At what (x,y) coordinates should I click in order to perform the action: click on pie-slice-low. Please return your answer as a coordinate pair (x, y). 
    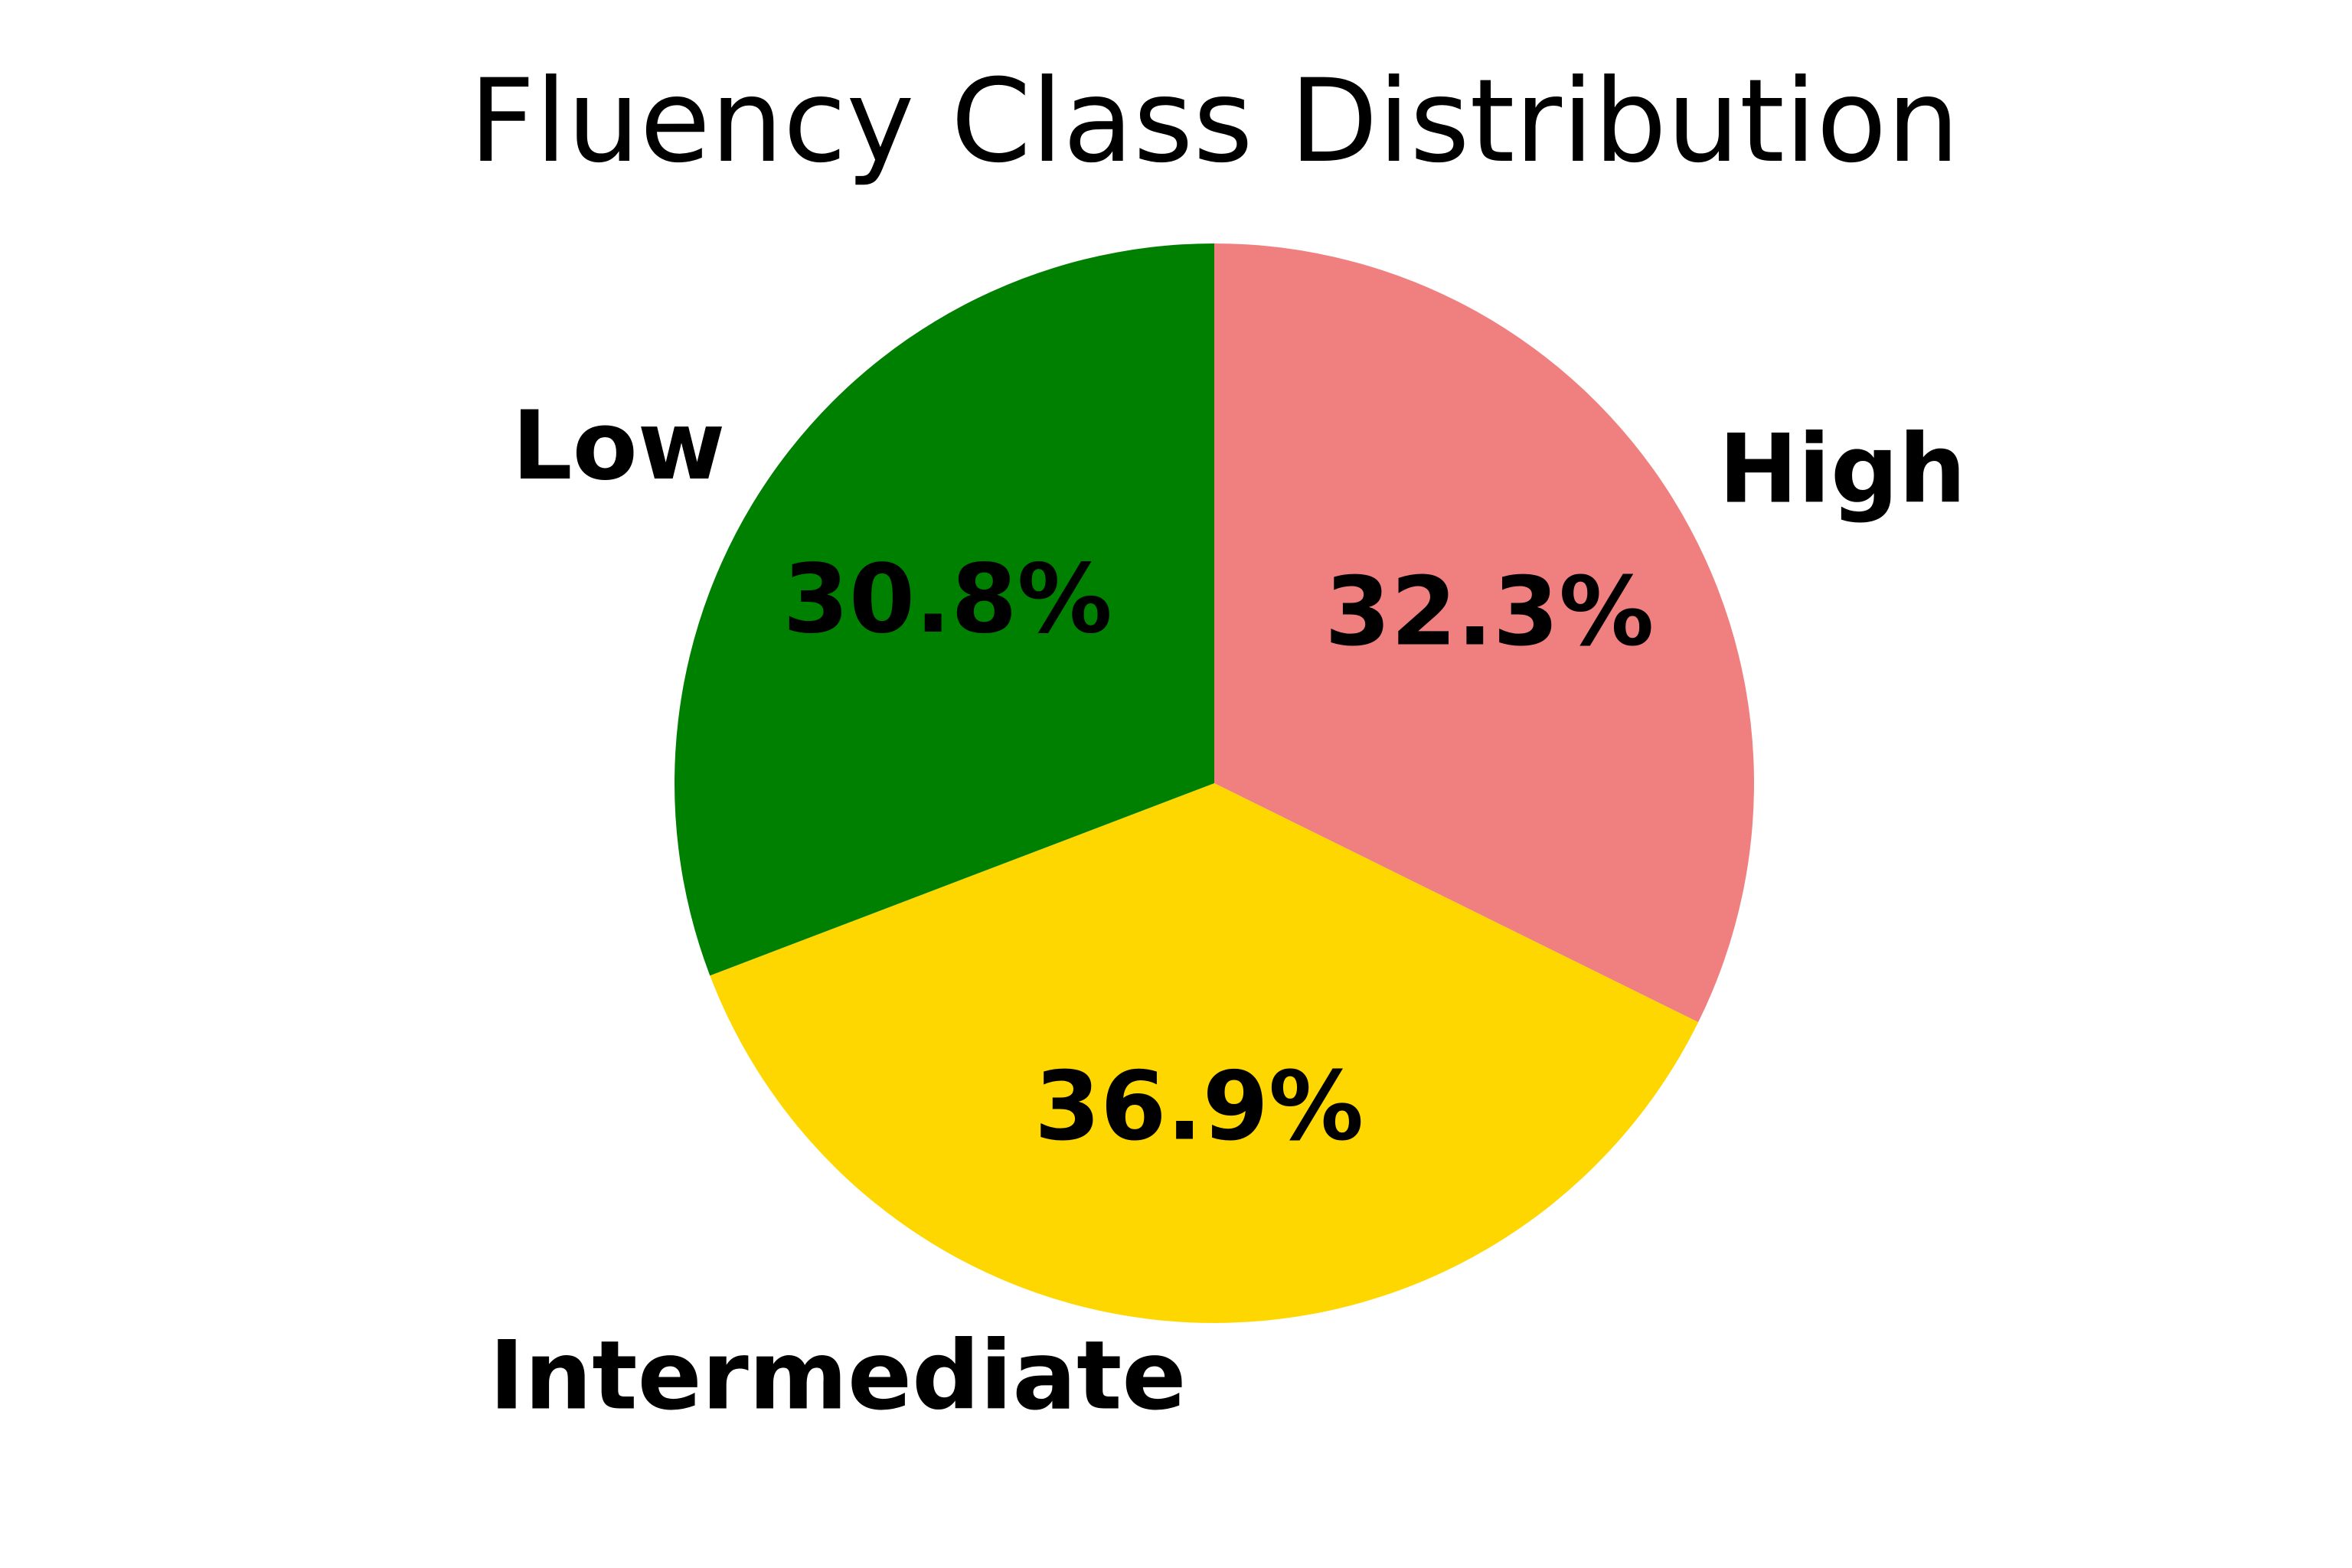
    Looking at the image, I should click on (944, 609).